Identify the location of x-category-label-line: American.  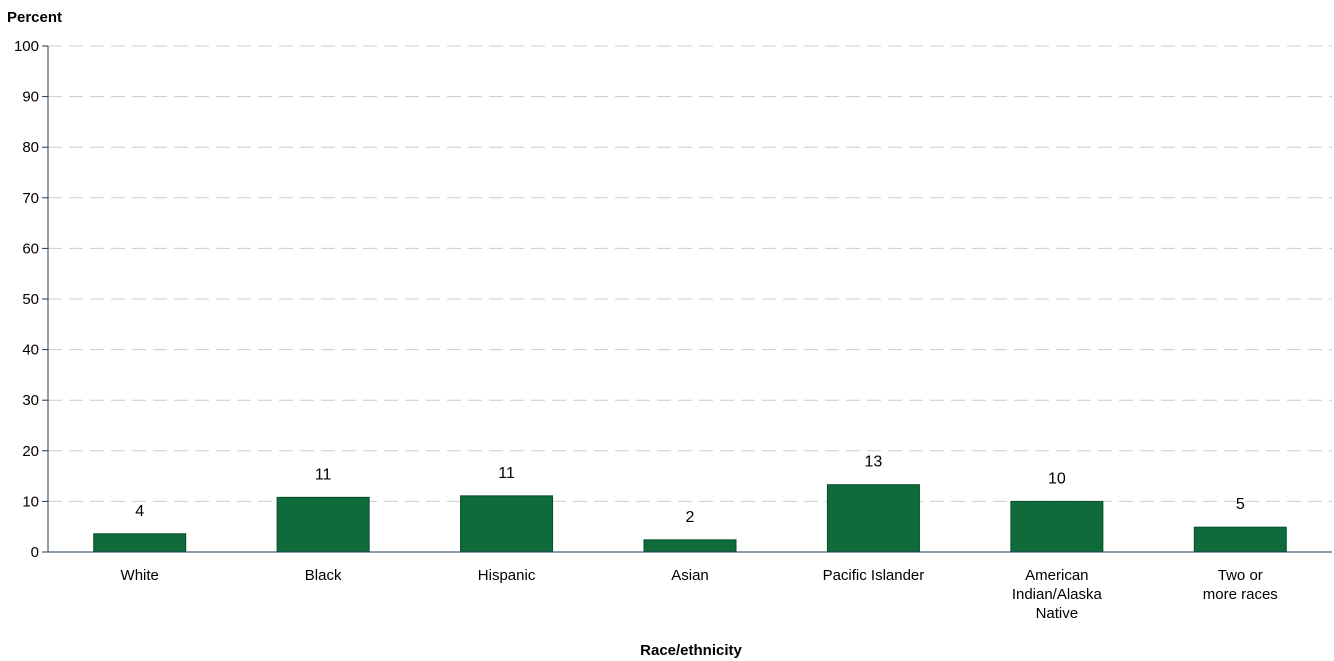
(1056, 575).